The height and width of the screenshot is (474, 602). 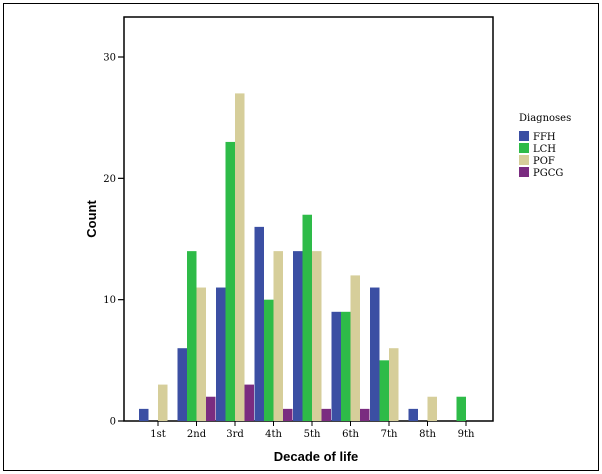 I want to click on y-tick-label: 0, so click(x=113, y=422).